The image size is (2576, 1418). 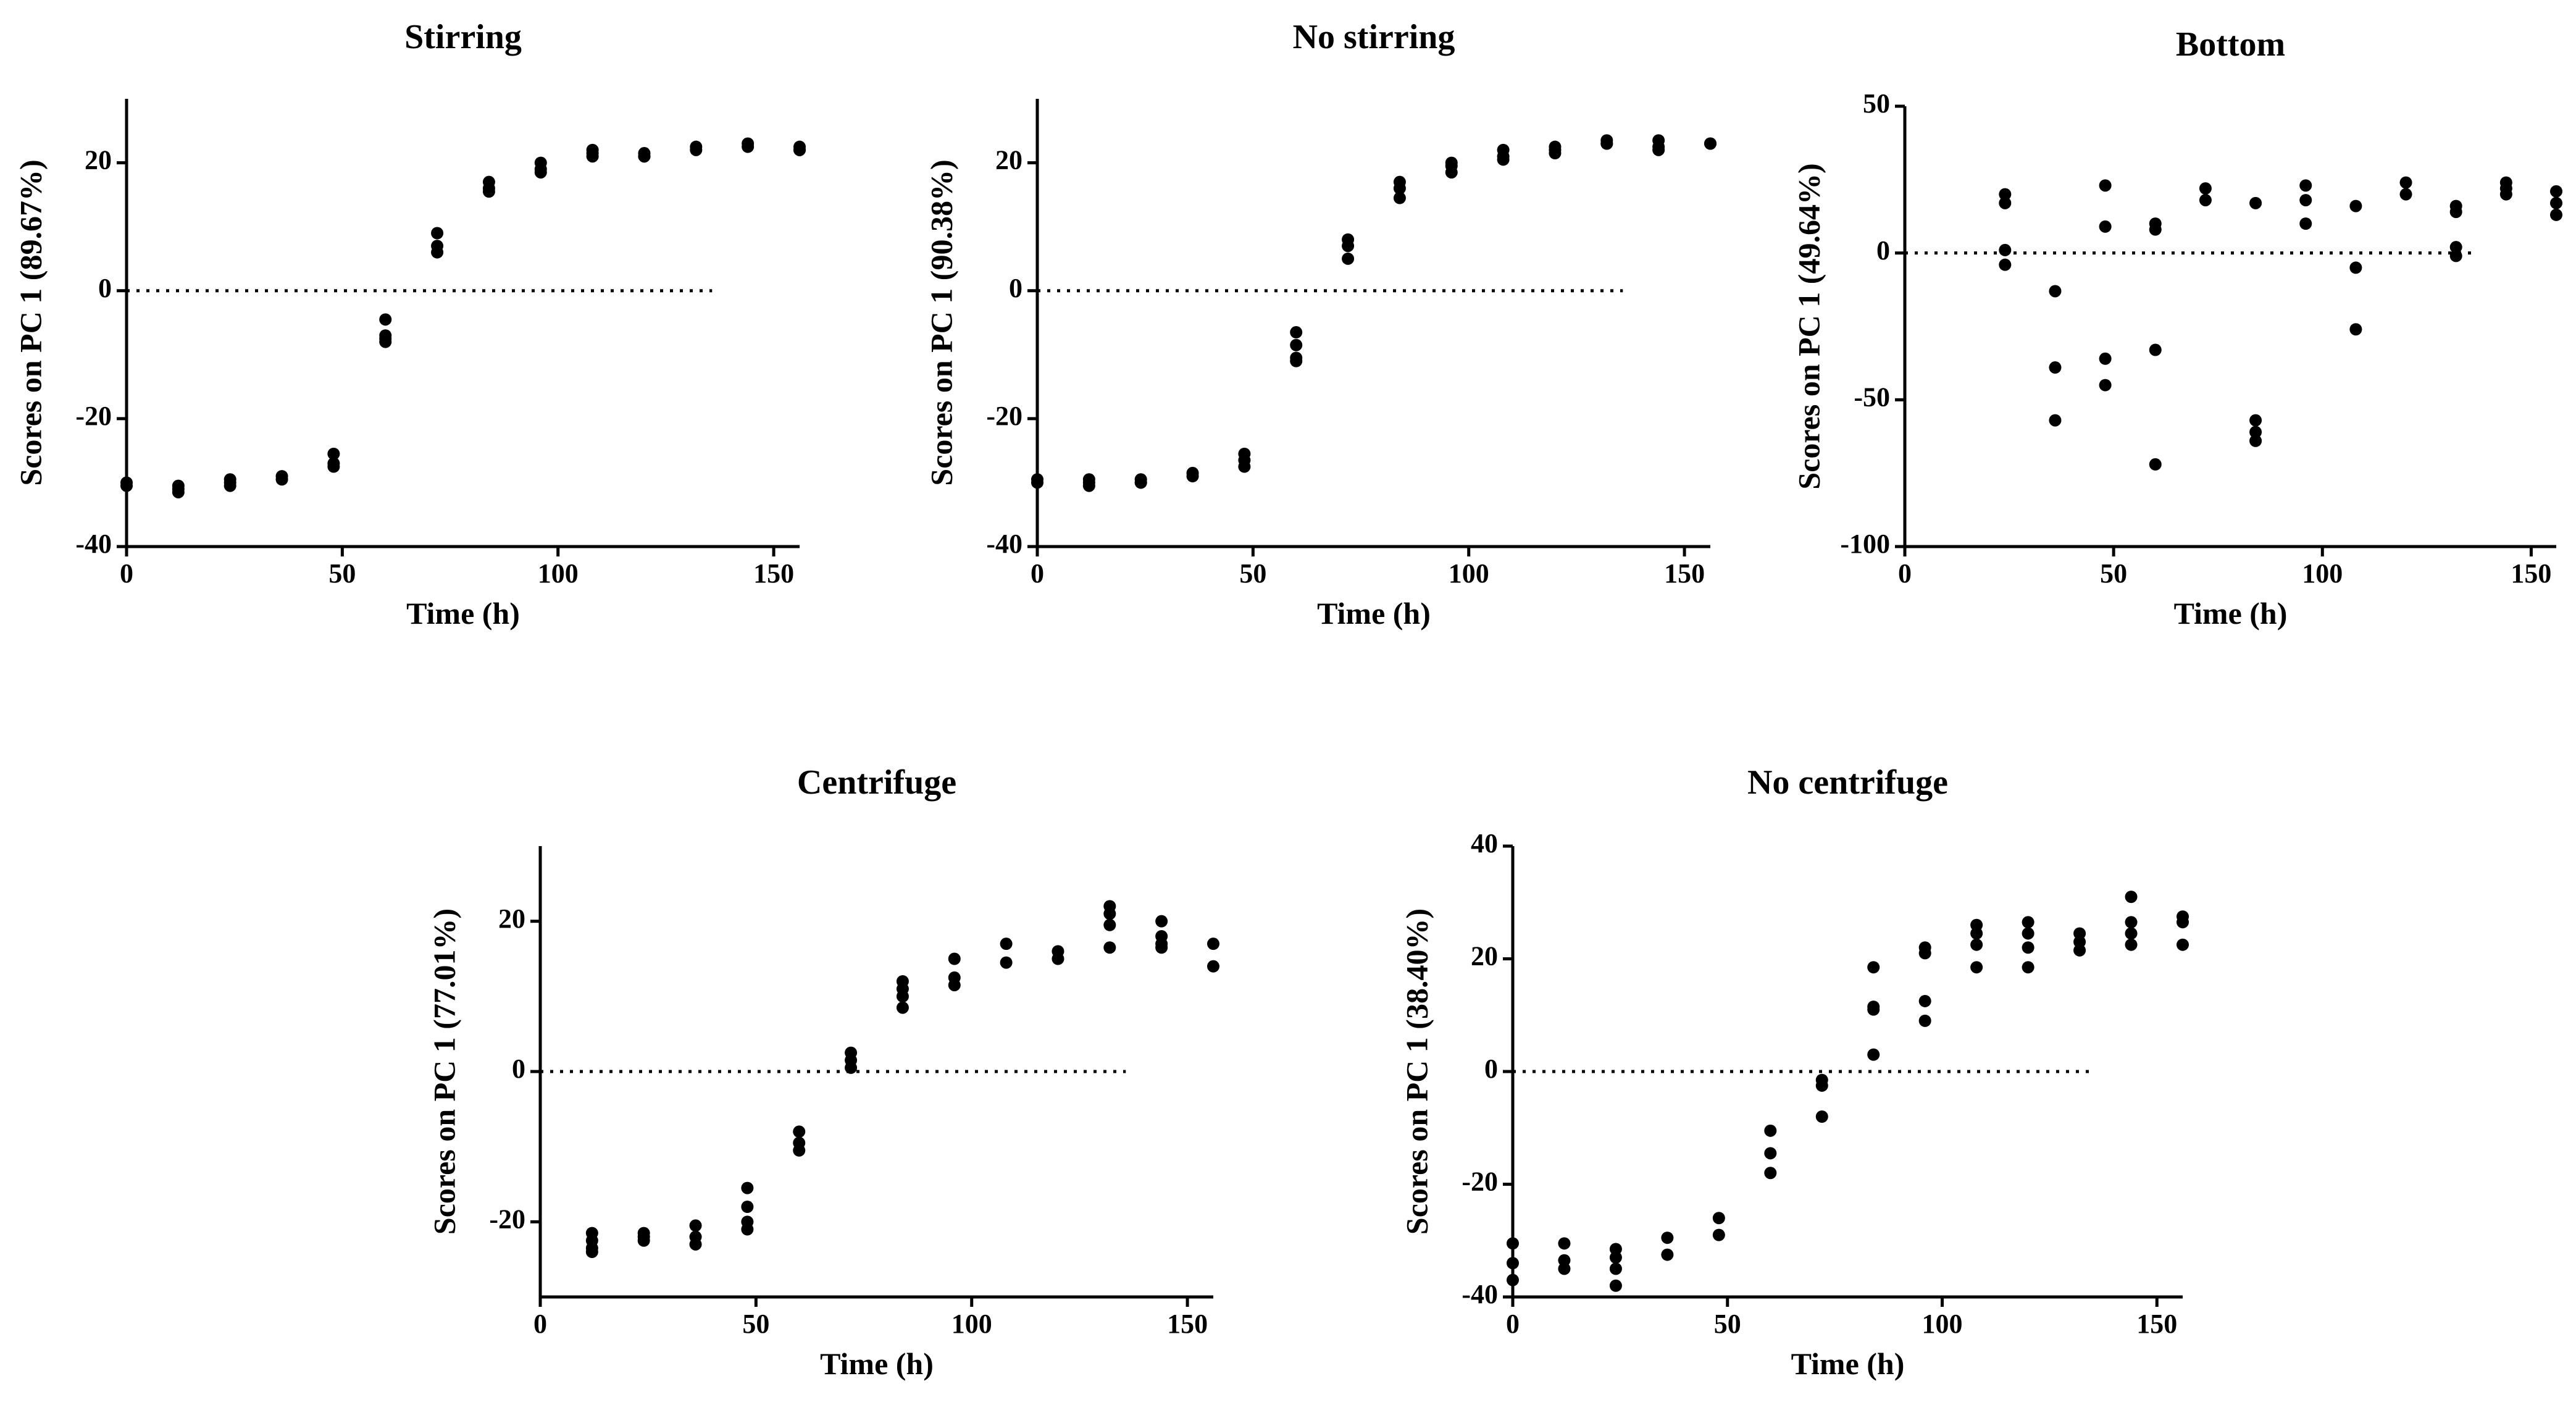 I want to click on chart-title: Centrifuge, so click(x=876, y=782).